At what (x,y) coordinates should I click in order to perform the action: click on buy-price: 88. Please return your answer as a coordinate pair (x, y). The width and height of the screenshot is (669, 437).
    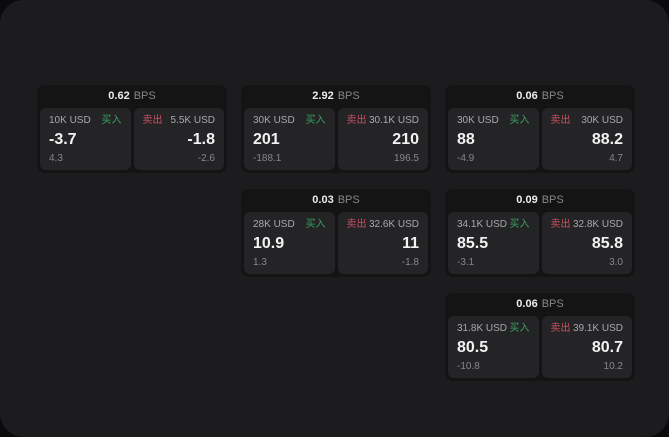
    Looking at the image, I should click on (466, 139).